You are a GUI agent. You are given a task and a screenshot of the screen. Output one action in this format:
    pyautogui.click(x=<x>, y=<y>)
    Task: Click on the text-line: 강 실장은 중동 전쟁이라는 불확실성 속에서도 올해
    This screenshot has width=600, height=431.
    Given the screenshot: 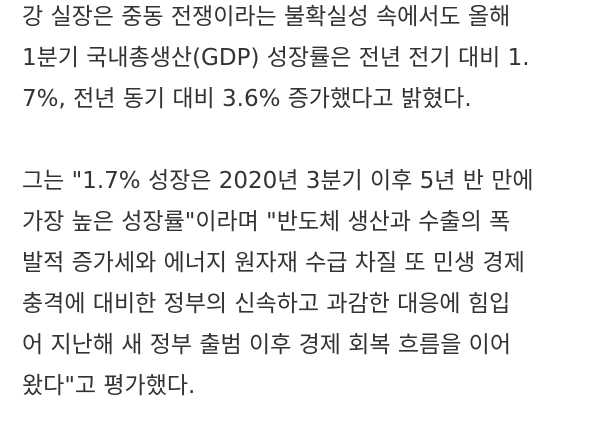 What is the action you would take?
    pyautogui.click(x=266, y=17)
    